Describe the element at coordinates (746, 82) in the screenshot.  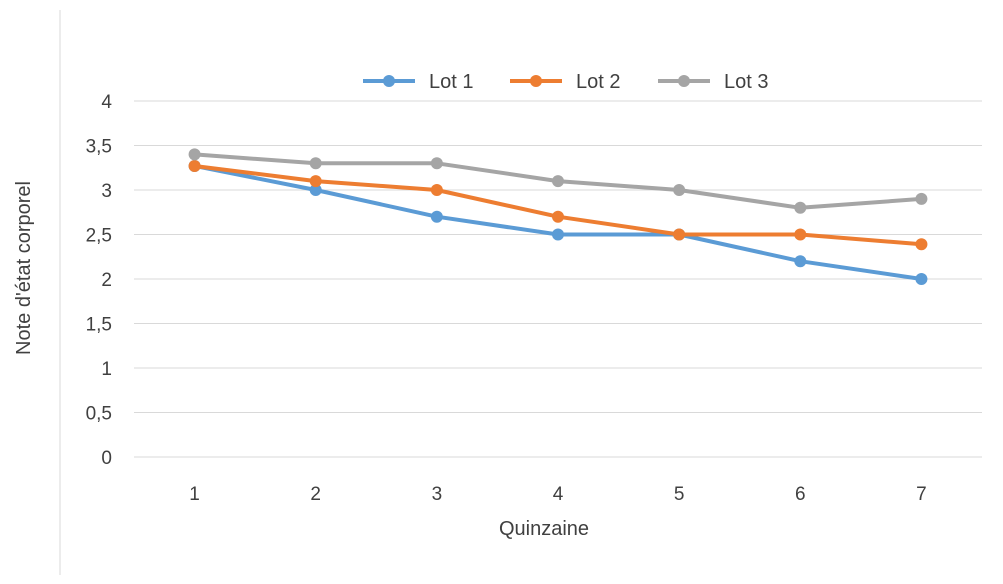
I see `legend-label: Lot 3` at that location.